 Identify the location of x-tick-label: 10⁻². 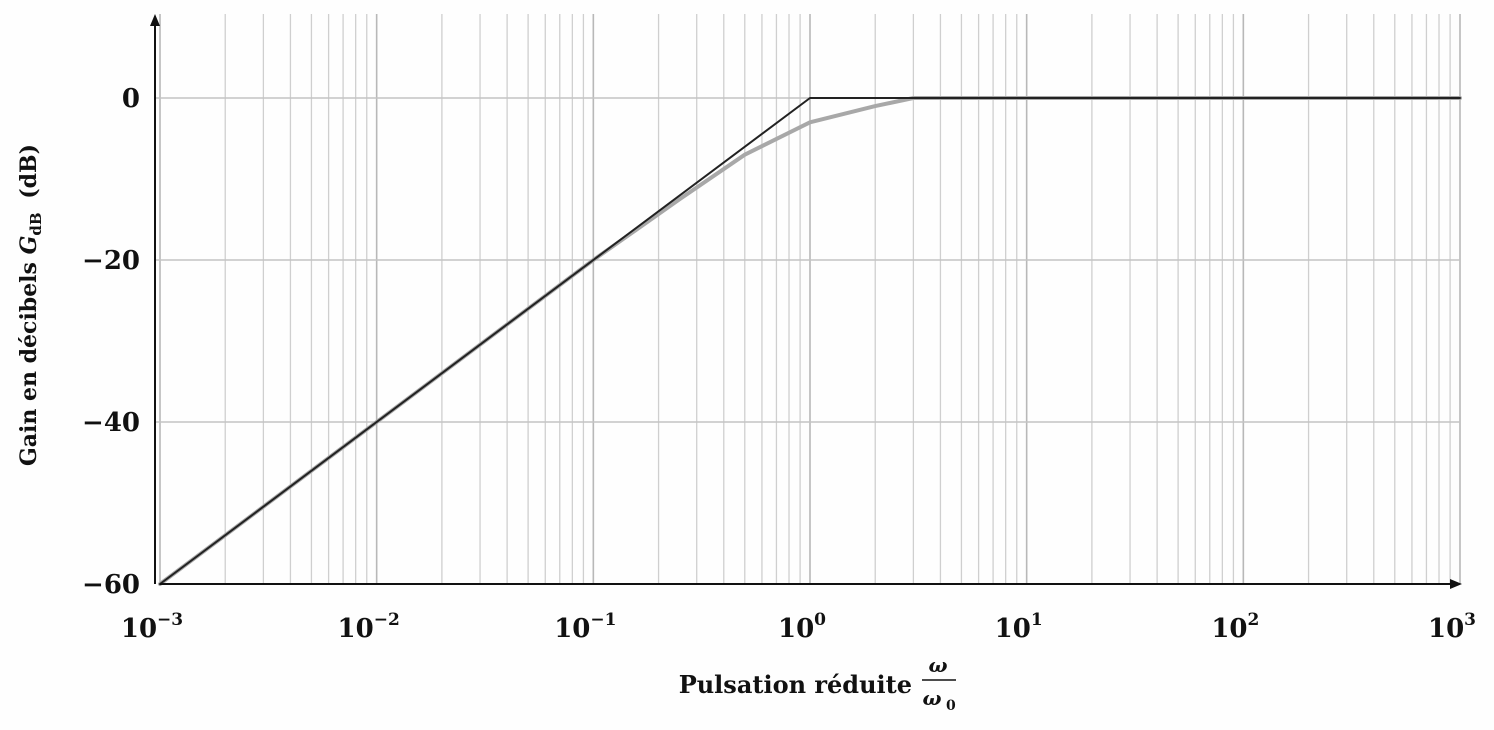
(369, 627).